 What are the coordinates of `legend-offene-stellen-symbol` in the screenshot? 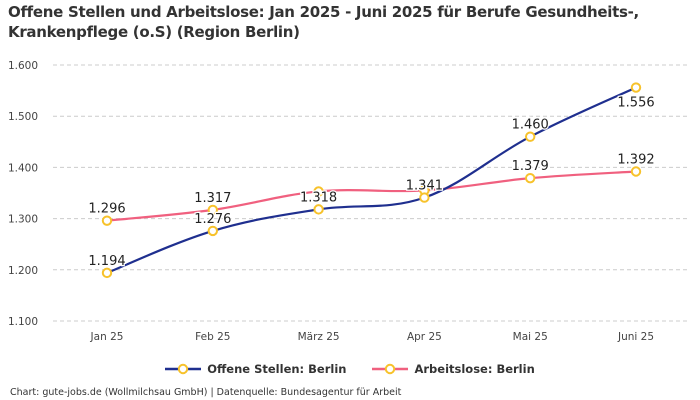 It's located at (183, 369).